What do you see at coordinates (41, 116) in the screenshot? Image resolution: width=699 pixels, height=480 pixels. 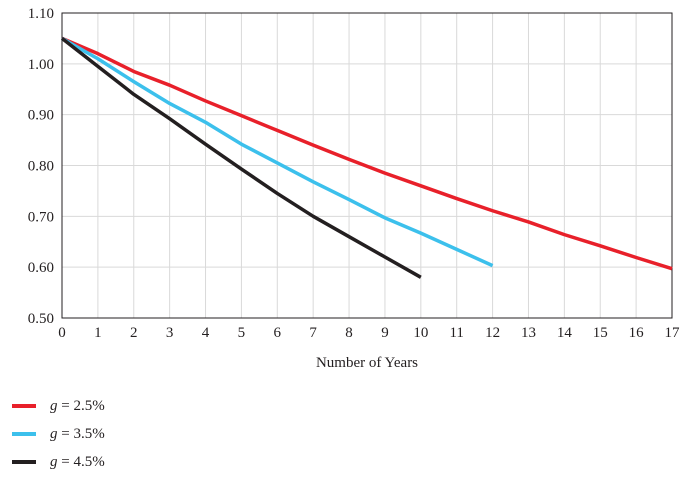 I see `y-tick-label: 0.90` at bounding box center [41, 116].